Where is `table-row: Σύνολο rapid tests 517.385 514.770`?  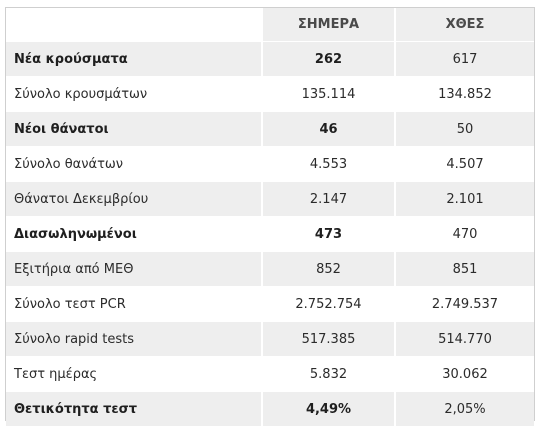
table-row: Σύνολο rapid tests 517.385 514.770 is located at coordinates (270, 339).